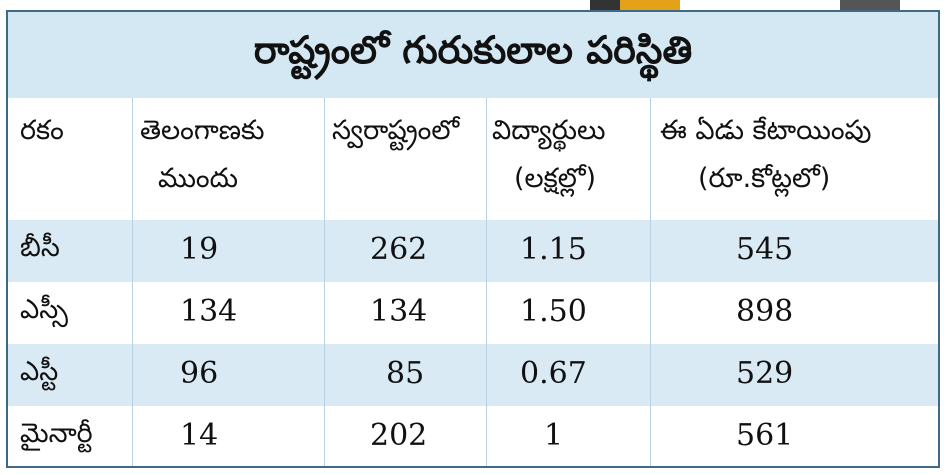  What do you see at coordinates (405, 373) in the screenshot?
I see `cell-now: 85` at bounding box center [405, 373].